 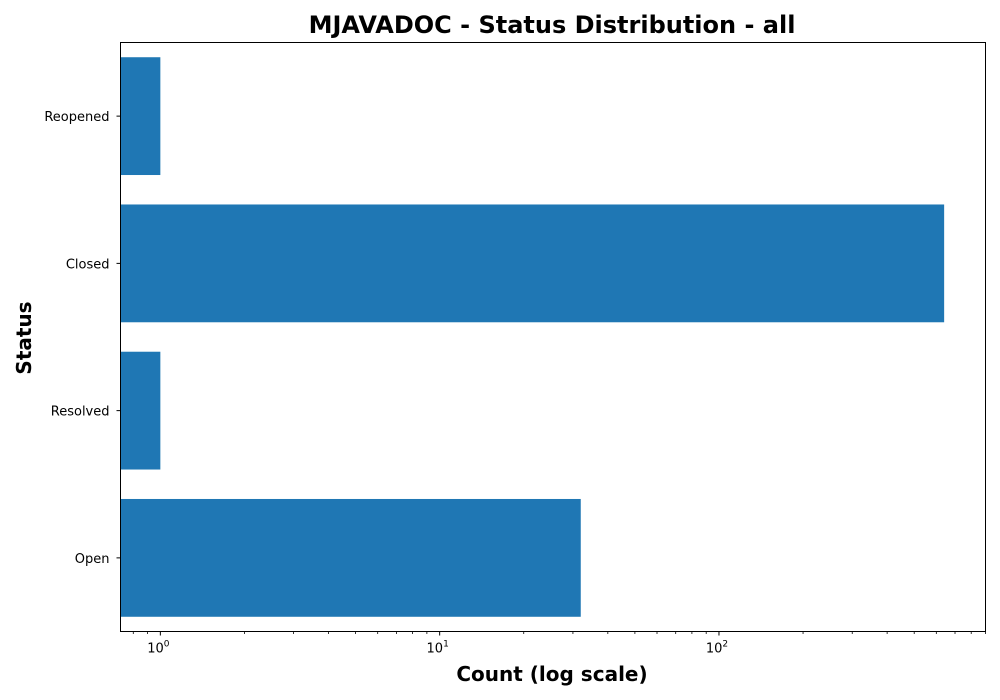 What do you see at coordinates (350, 557) in the screenshot?
I see `bar-open` at bounding box center [350, 557].